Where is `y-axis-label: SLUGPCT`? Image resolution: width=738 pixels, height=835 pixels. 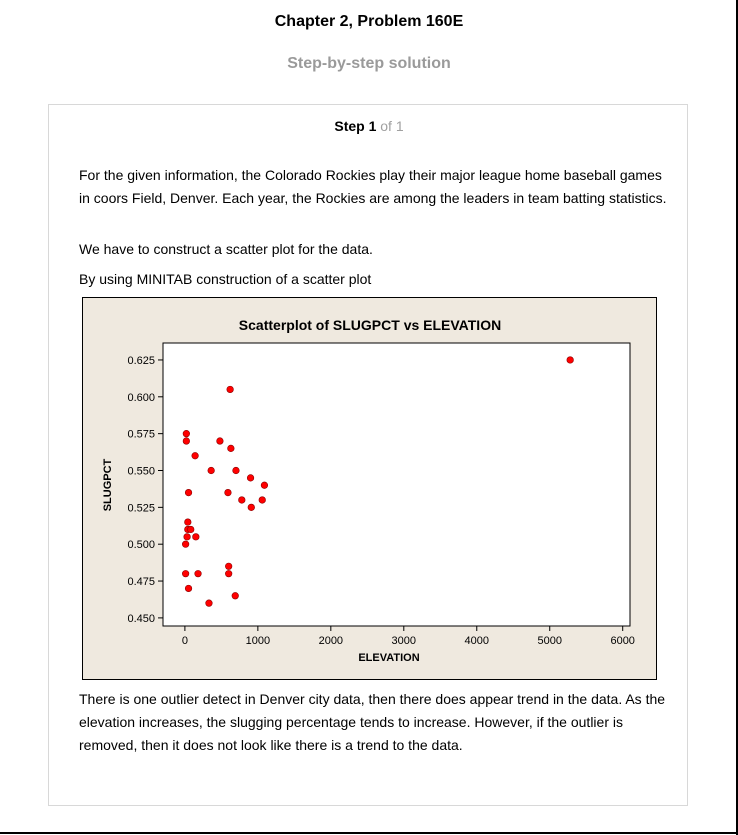
y-axis-label: SLUGPCT is located at coordinates (108, 484).